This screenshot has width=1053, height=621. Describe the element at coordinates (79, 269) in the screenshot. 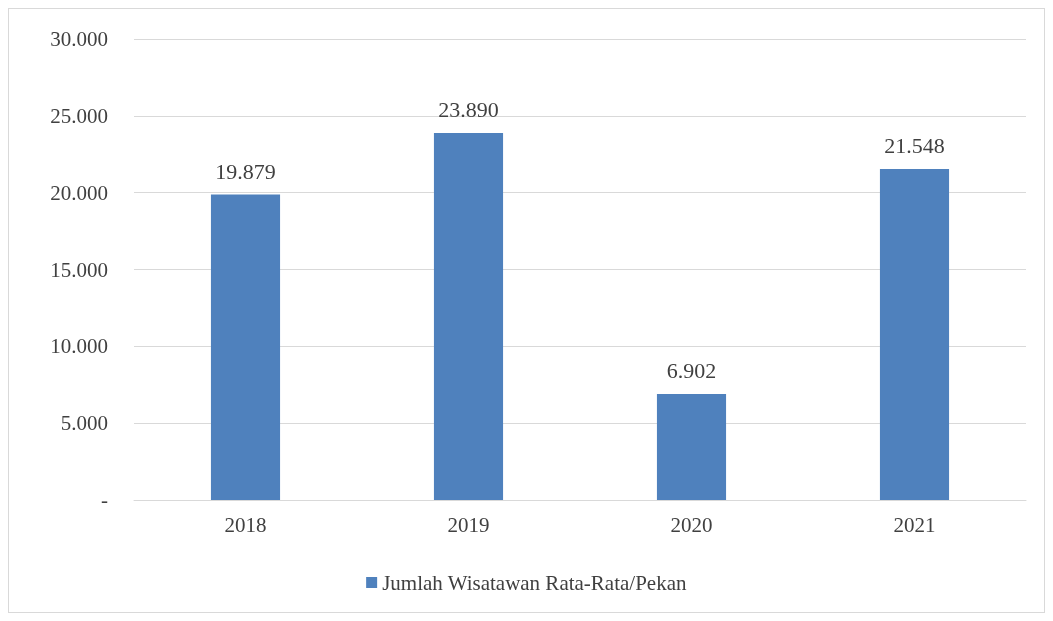

I see `y-tick-label: 15.000` at that location.